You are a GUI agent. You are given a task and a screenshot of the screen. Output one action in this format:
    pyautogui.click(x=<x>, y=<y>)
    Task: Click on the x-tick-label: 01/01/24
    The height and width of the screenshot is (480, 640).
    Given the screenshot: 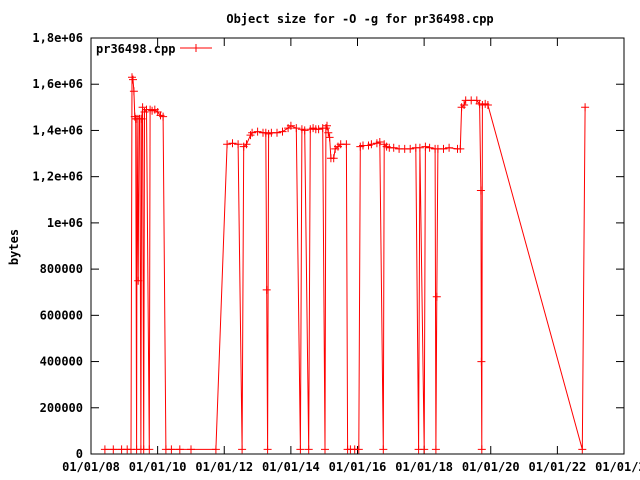 What is the action you would take?
    pyautogui.click(x=617, y=467)
    